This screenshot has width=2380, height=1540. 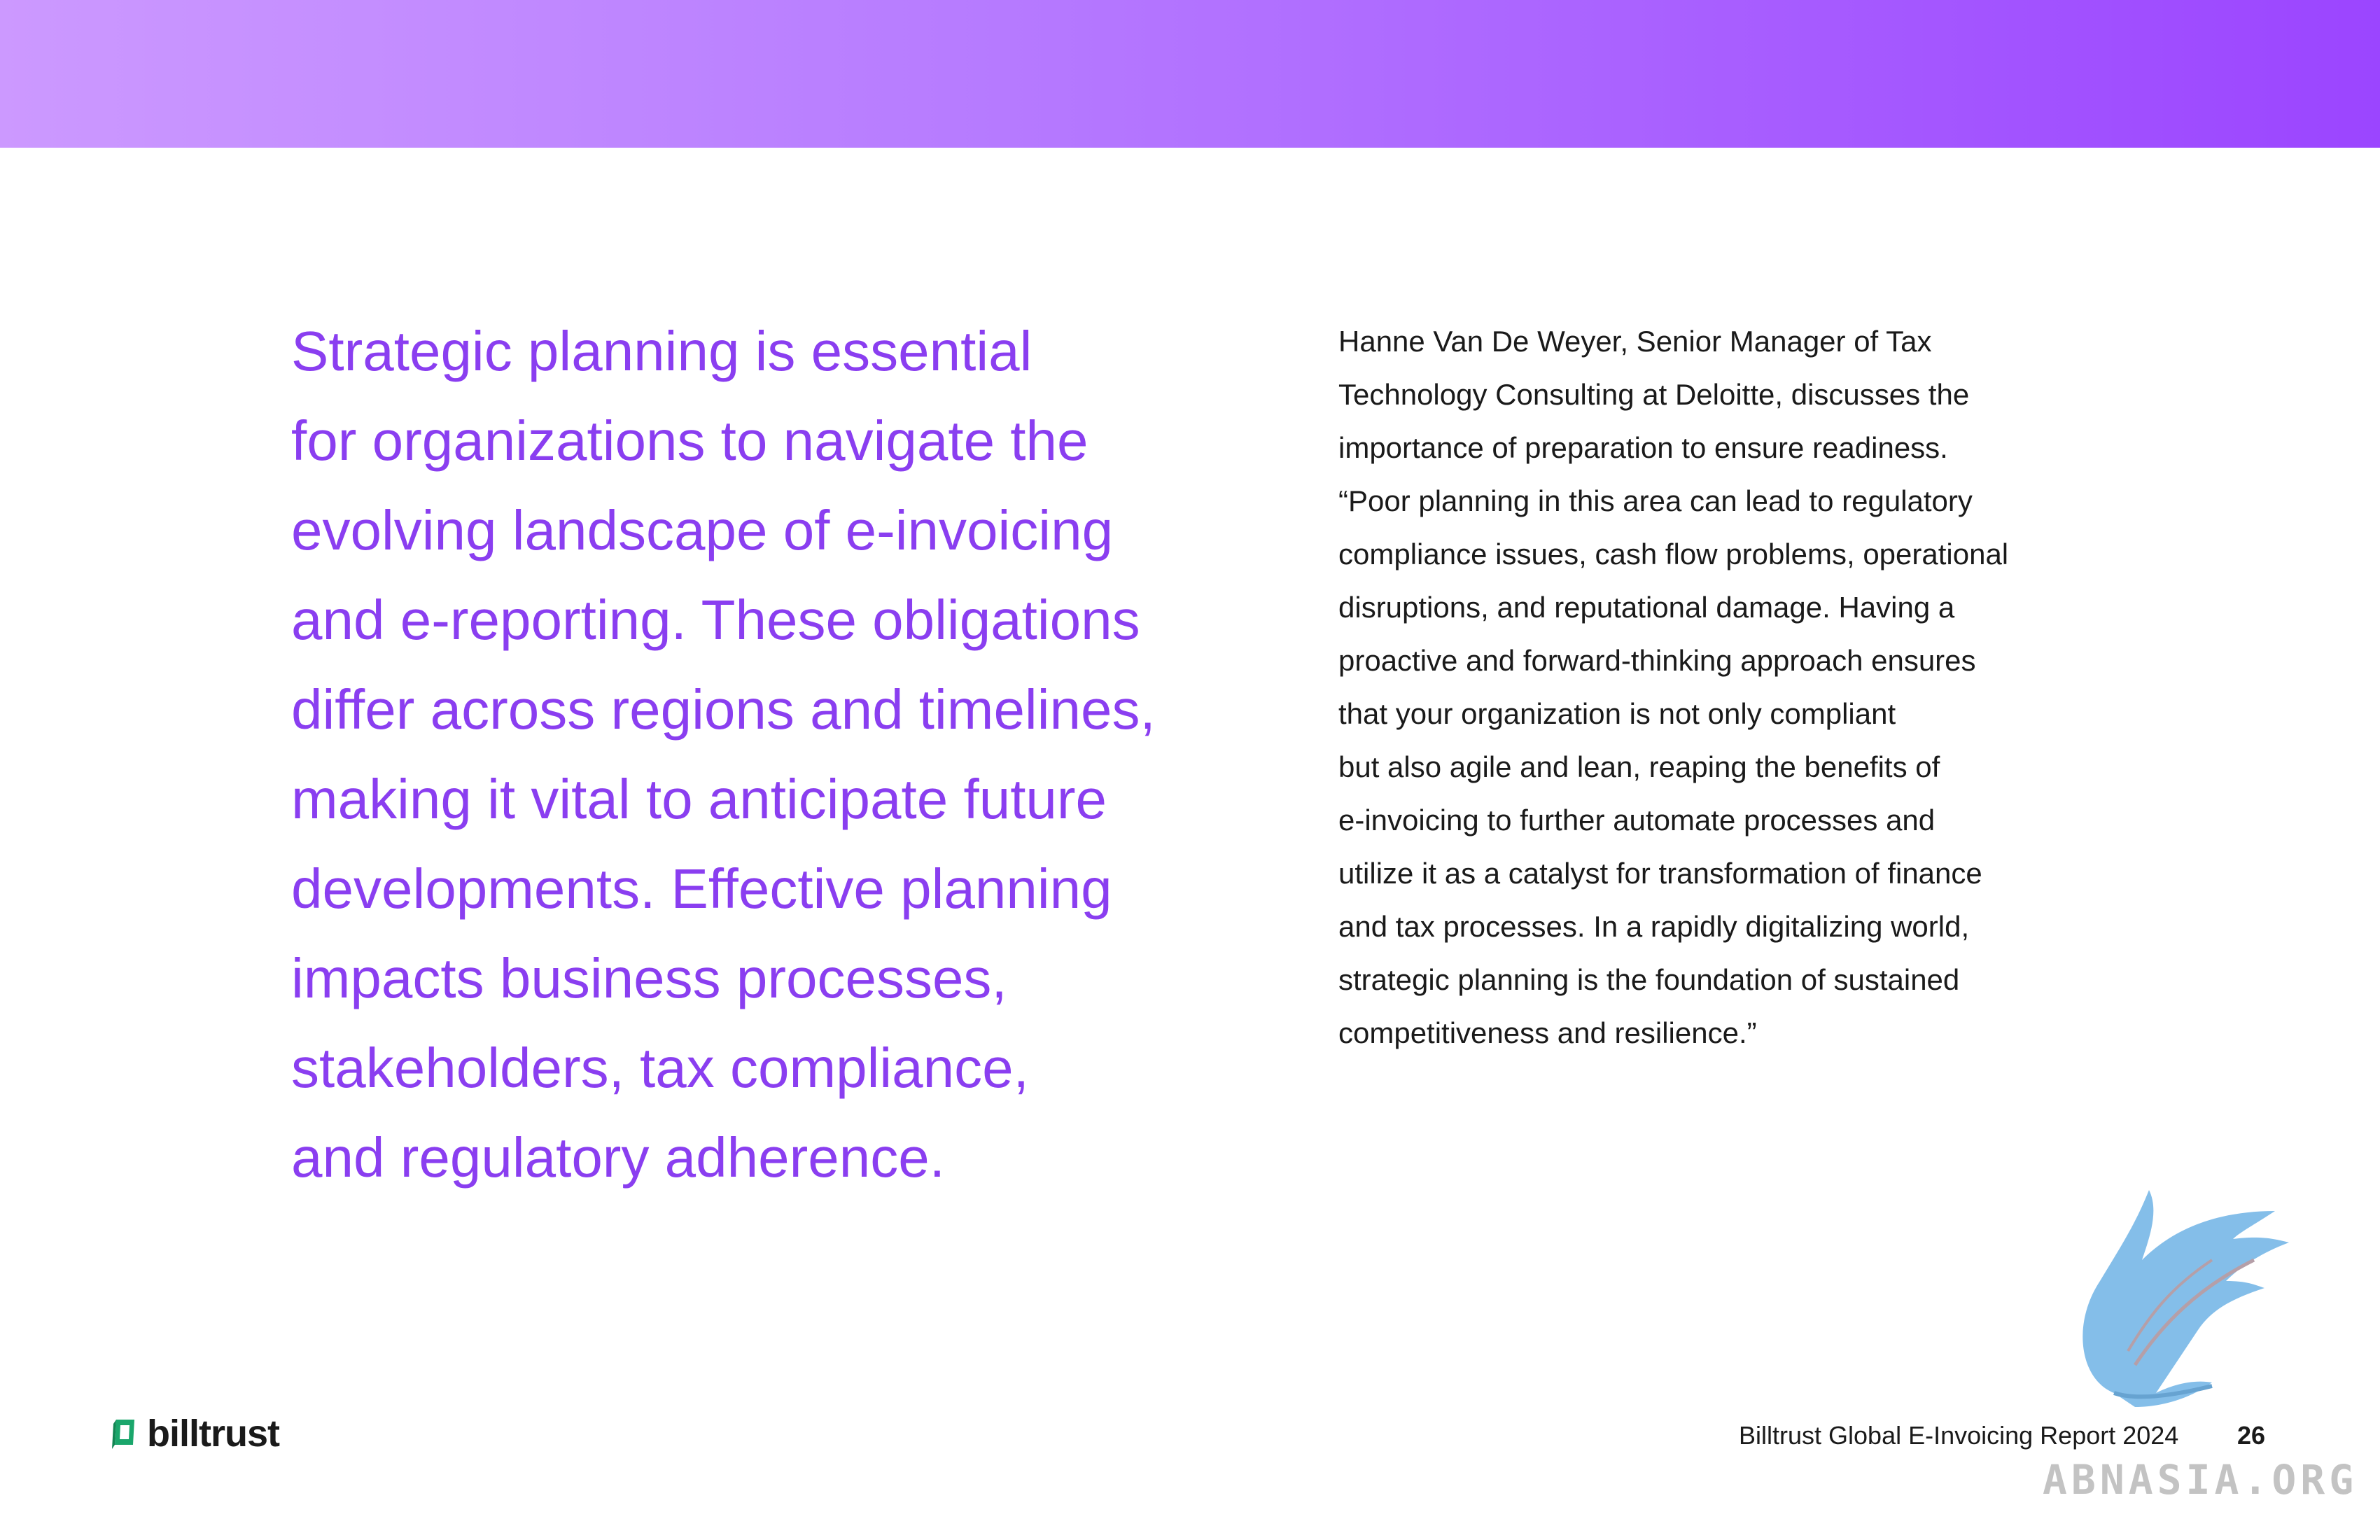 I want to click on headline-line: developments. Effective planning, so click(x=701, y=889).